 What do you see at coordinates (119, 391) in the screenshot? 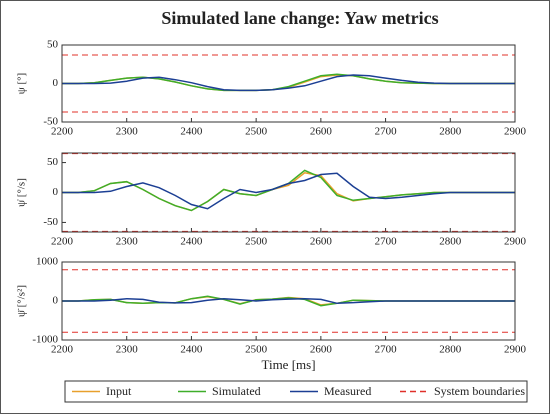
I see `legend-label: Input` at bounding box center [119, 391].